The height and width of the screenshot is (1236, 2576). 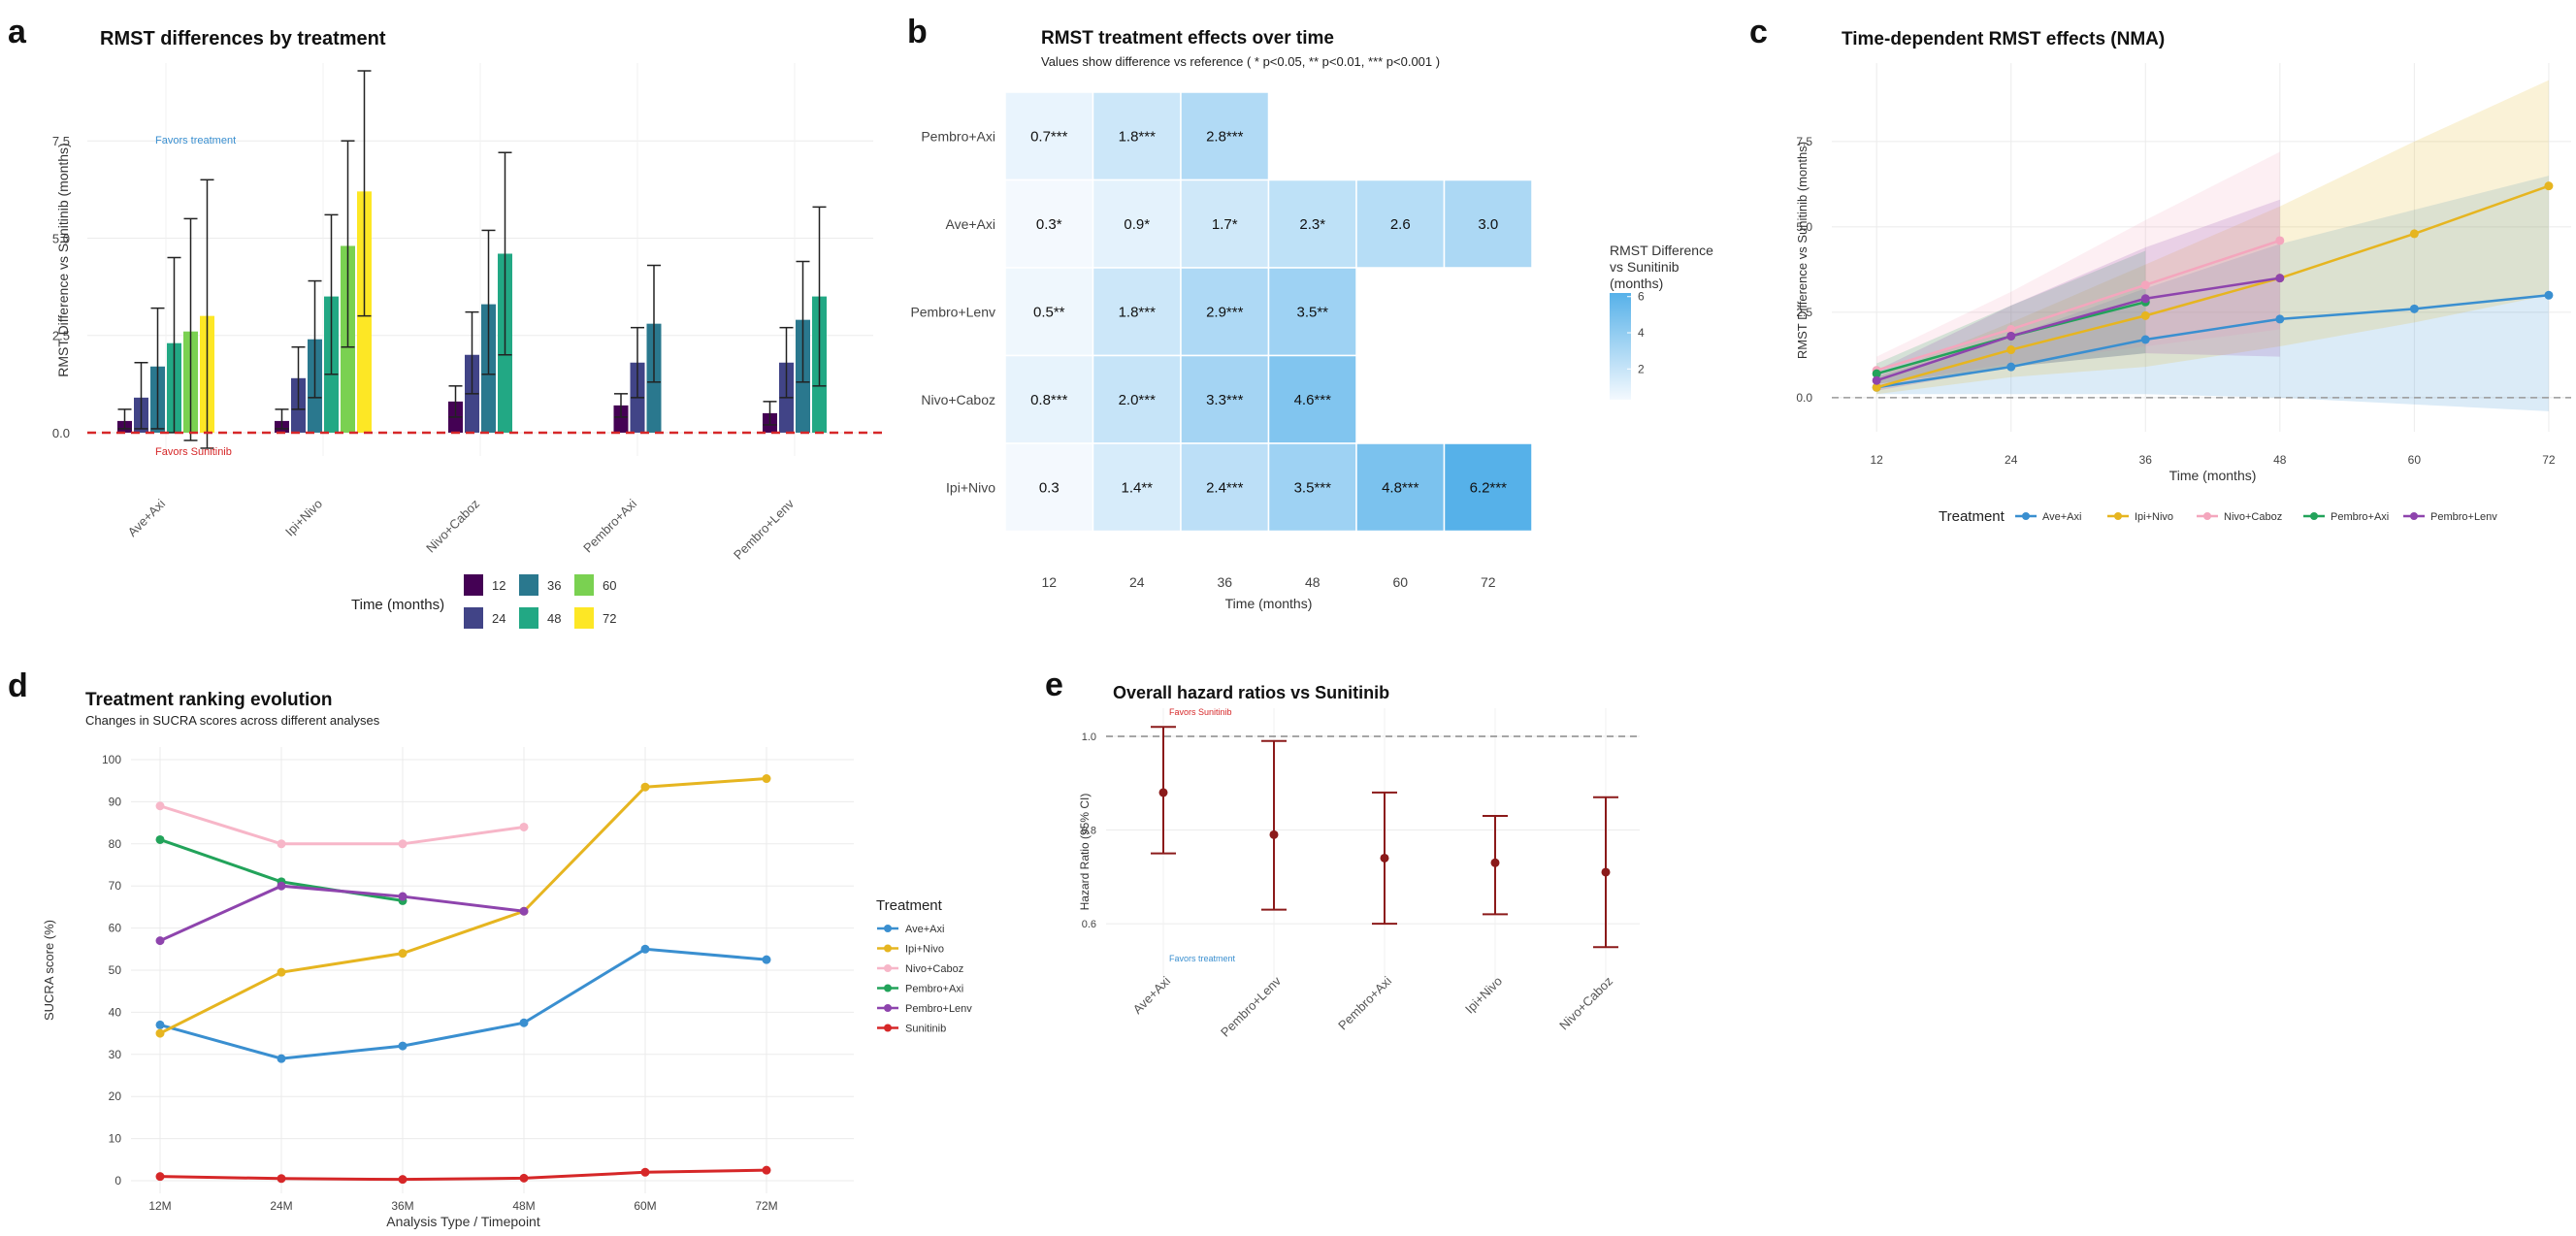 I want to click on cell-label: 3.5***, so click(x=1313, y=487).